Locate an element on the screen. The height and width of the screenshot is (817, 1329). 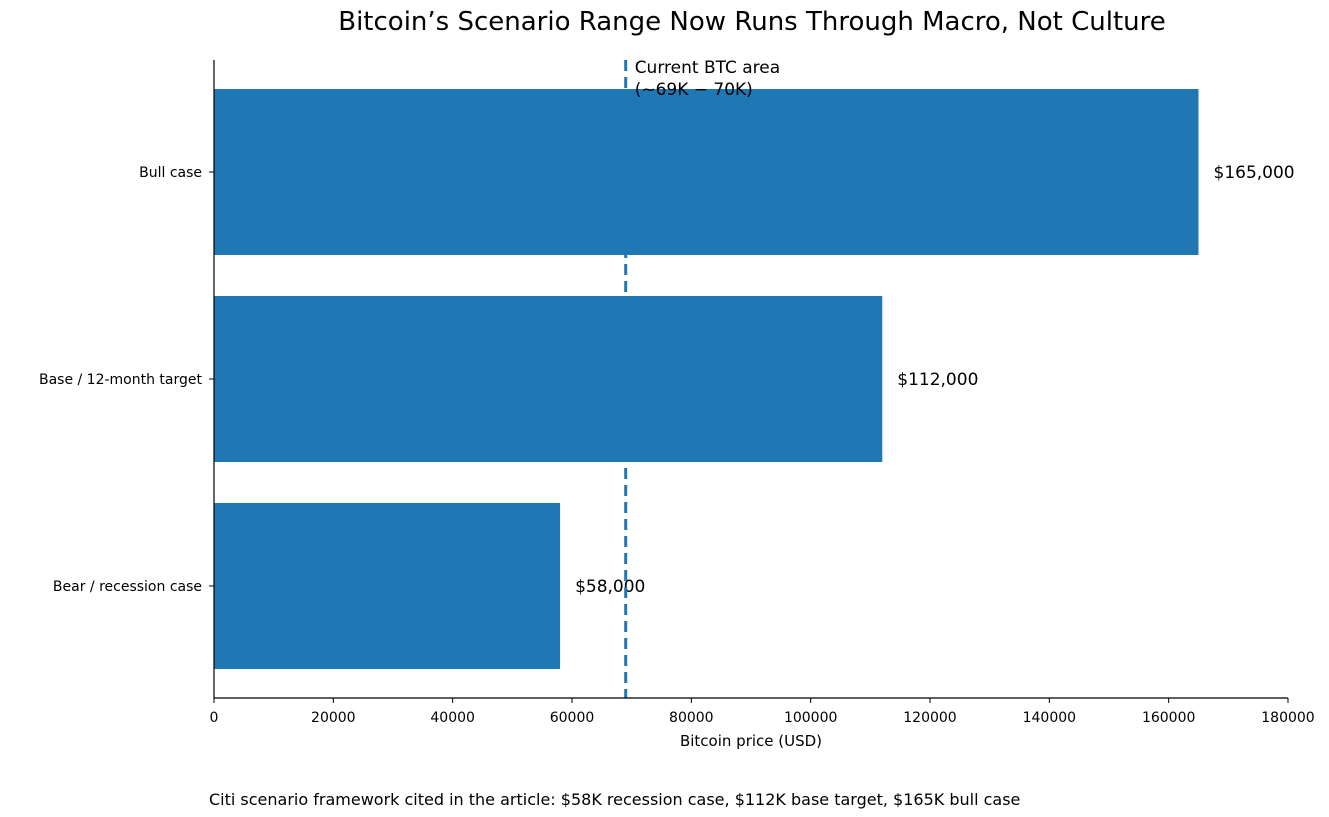
x-tick-label: 60000 is located at coordinates (572, 718).